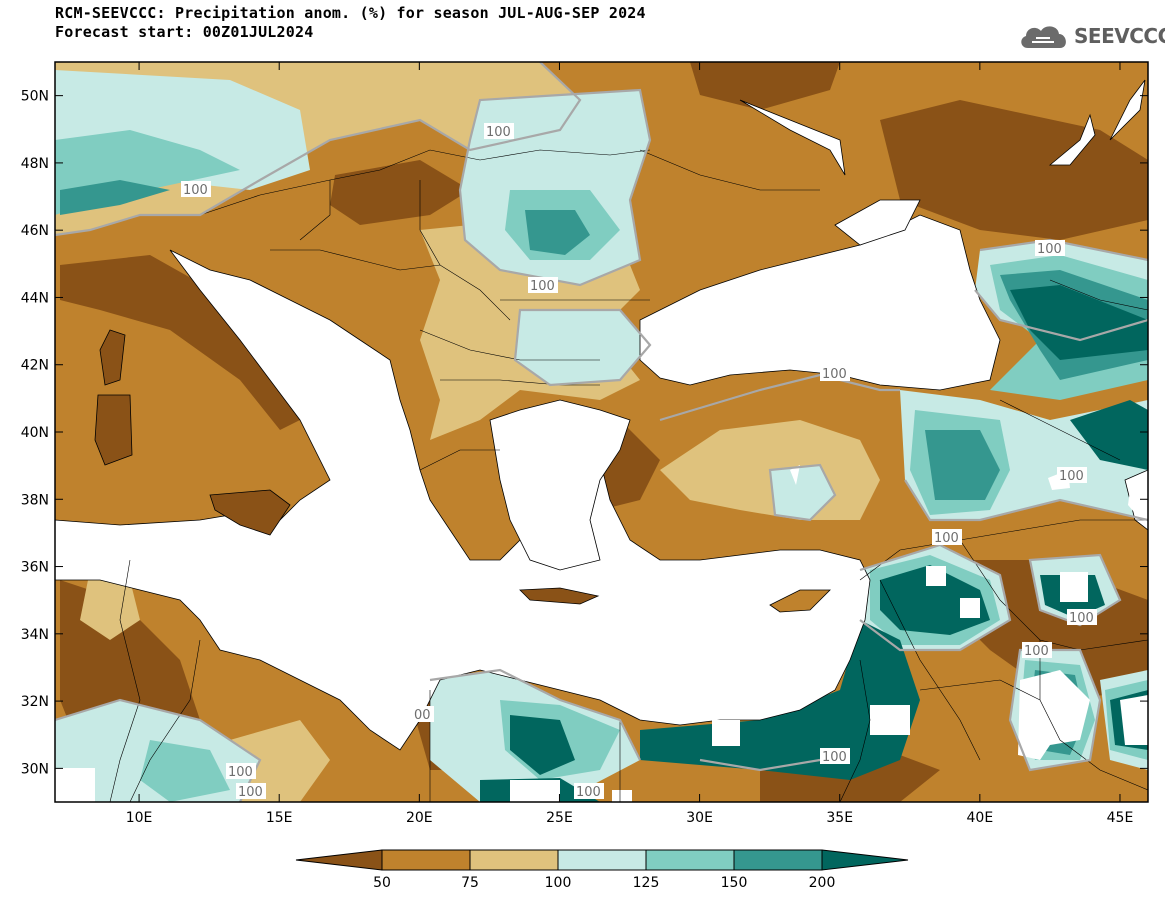  I want to click on x-tick-label: 25E, so click(559, 818).